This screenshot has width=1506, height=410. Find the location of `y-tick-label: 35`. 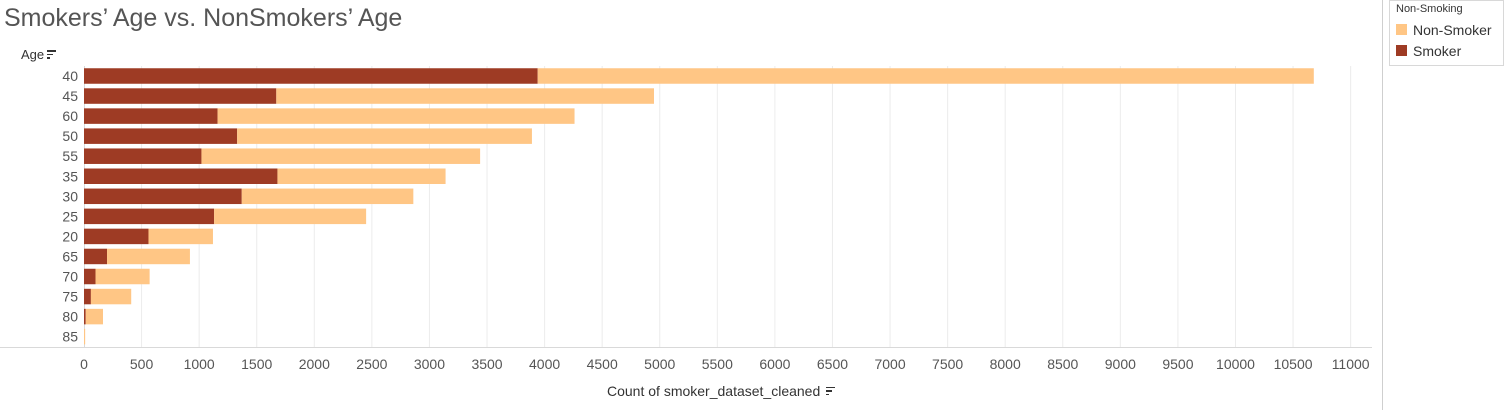

y-tick-label: 35 is located at coordinates (70, 176).